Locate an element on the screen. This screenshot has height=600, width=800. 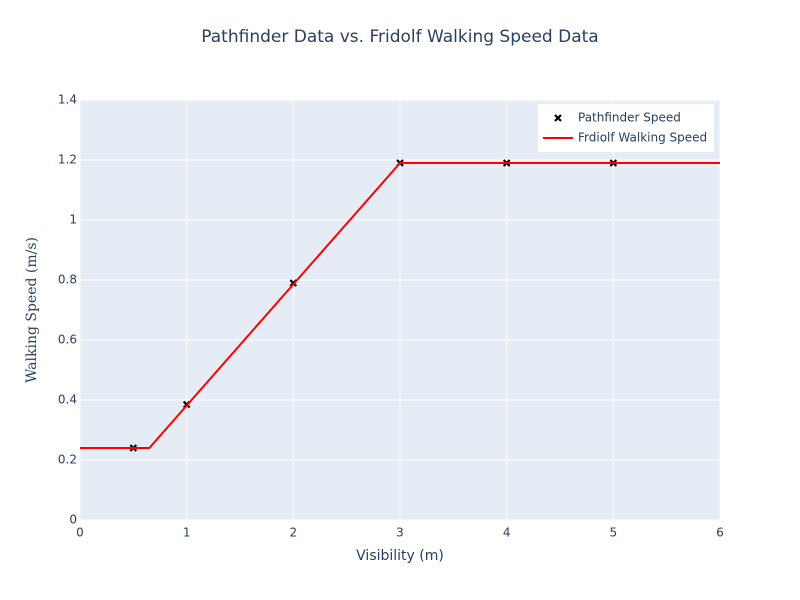
y-tick-label: 0 is located at coordinates (73, 520).